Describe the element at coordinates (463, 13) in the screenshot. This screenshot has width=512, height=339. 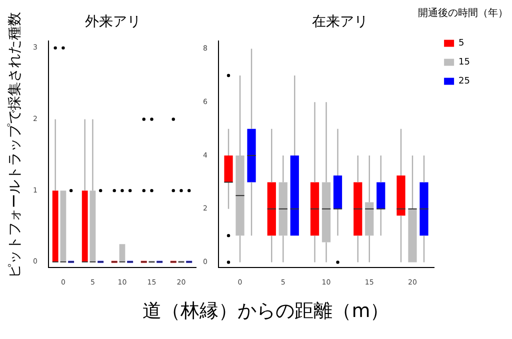
I see `legend-title: 開通後の時間（年）` at that location.